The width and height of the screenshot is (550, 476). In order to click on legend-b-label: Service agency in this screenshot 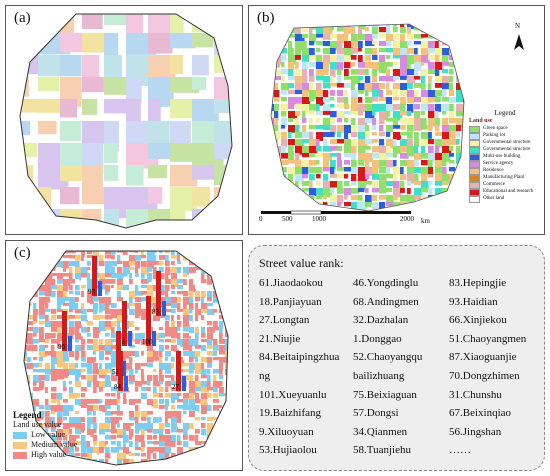, I will do `click(498, 164)`.